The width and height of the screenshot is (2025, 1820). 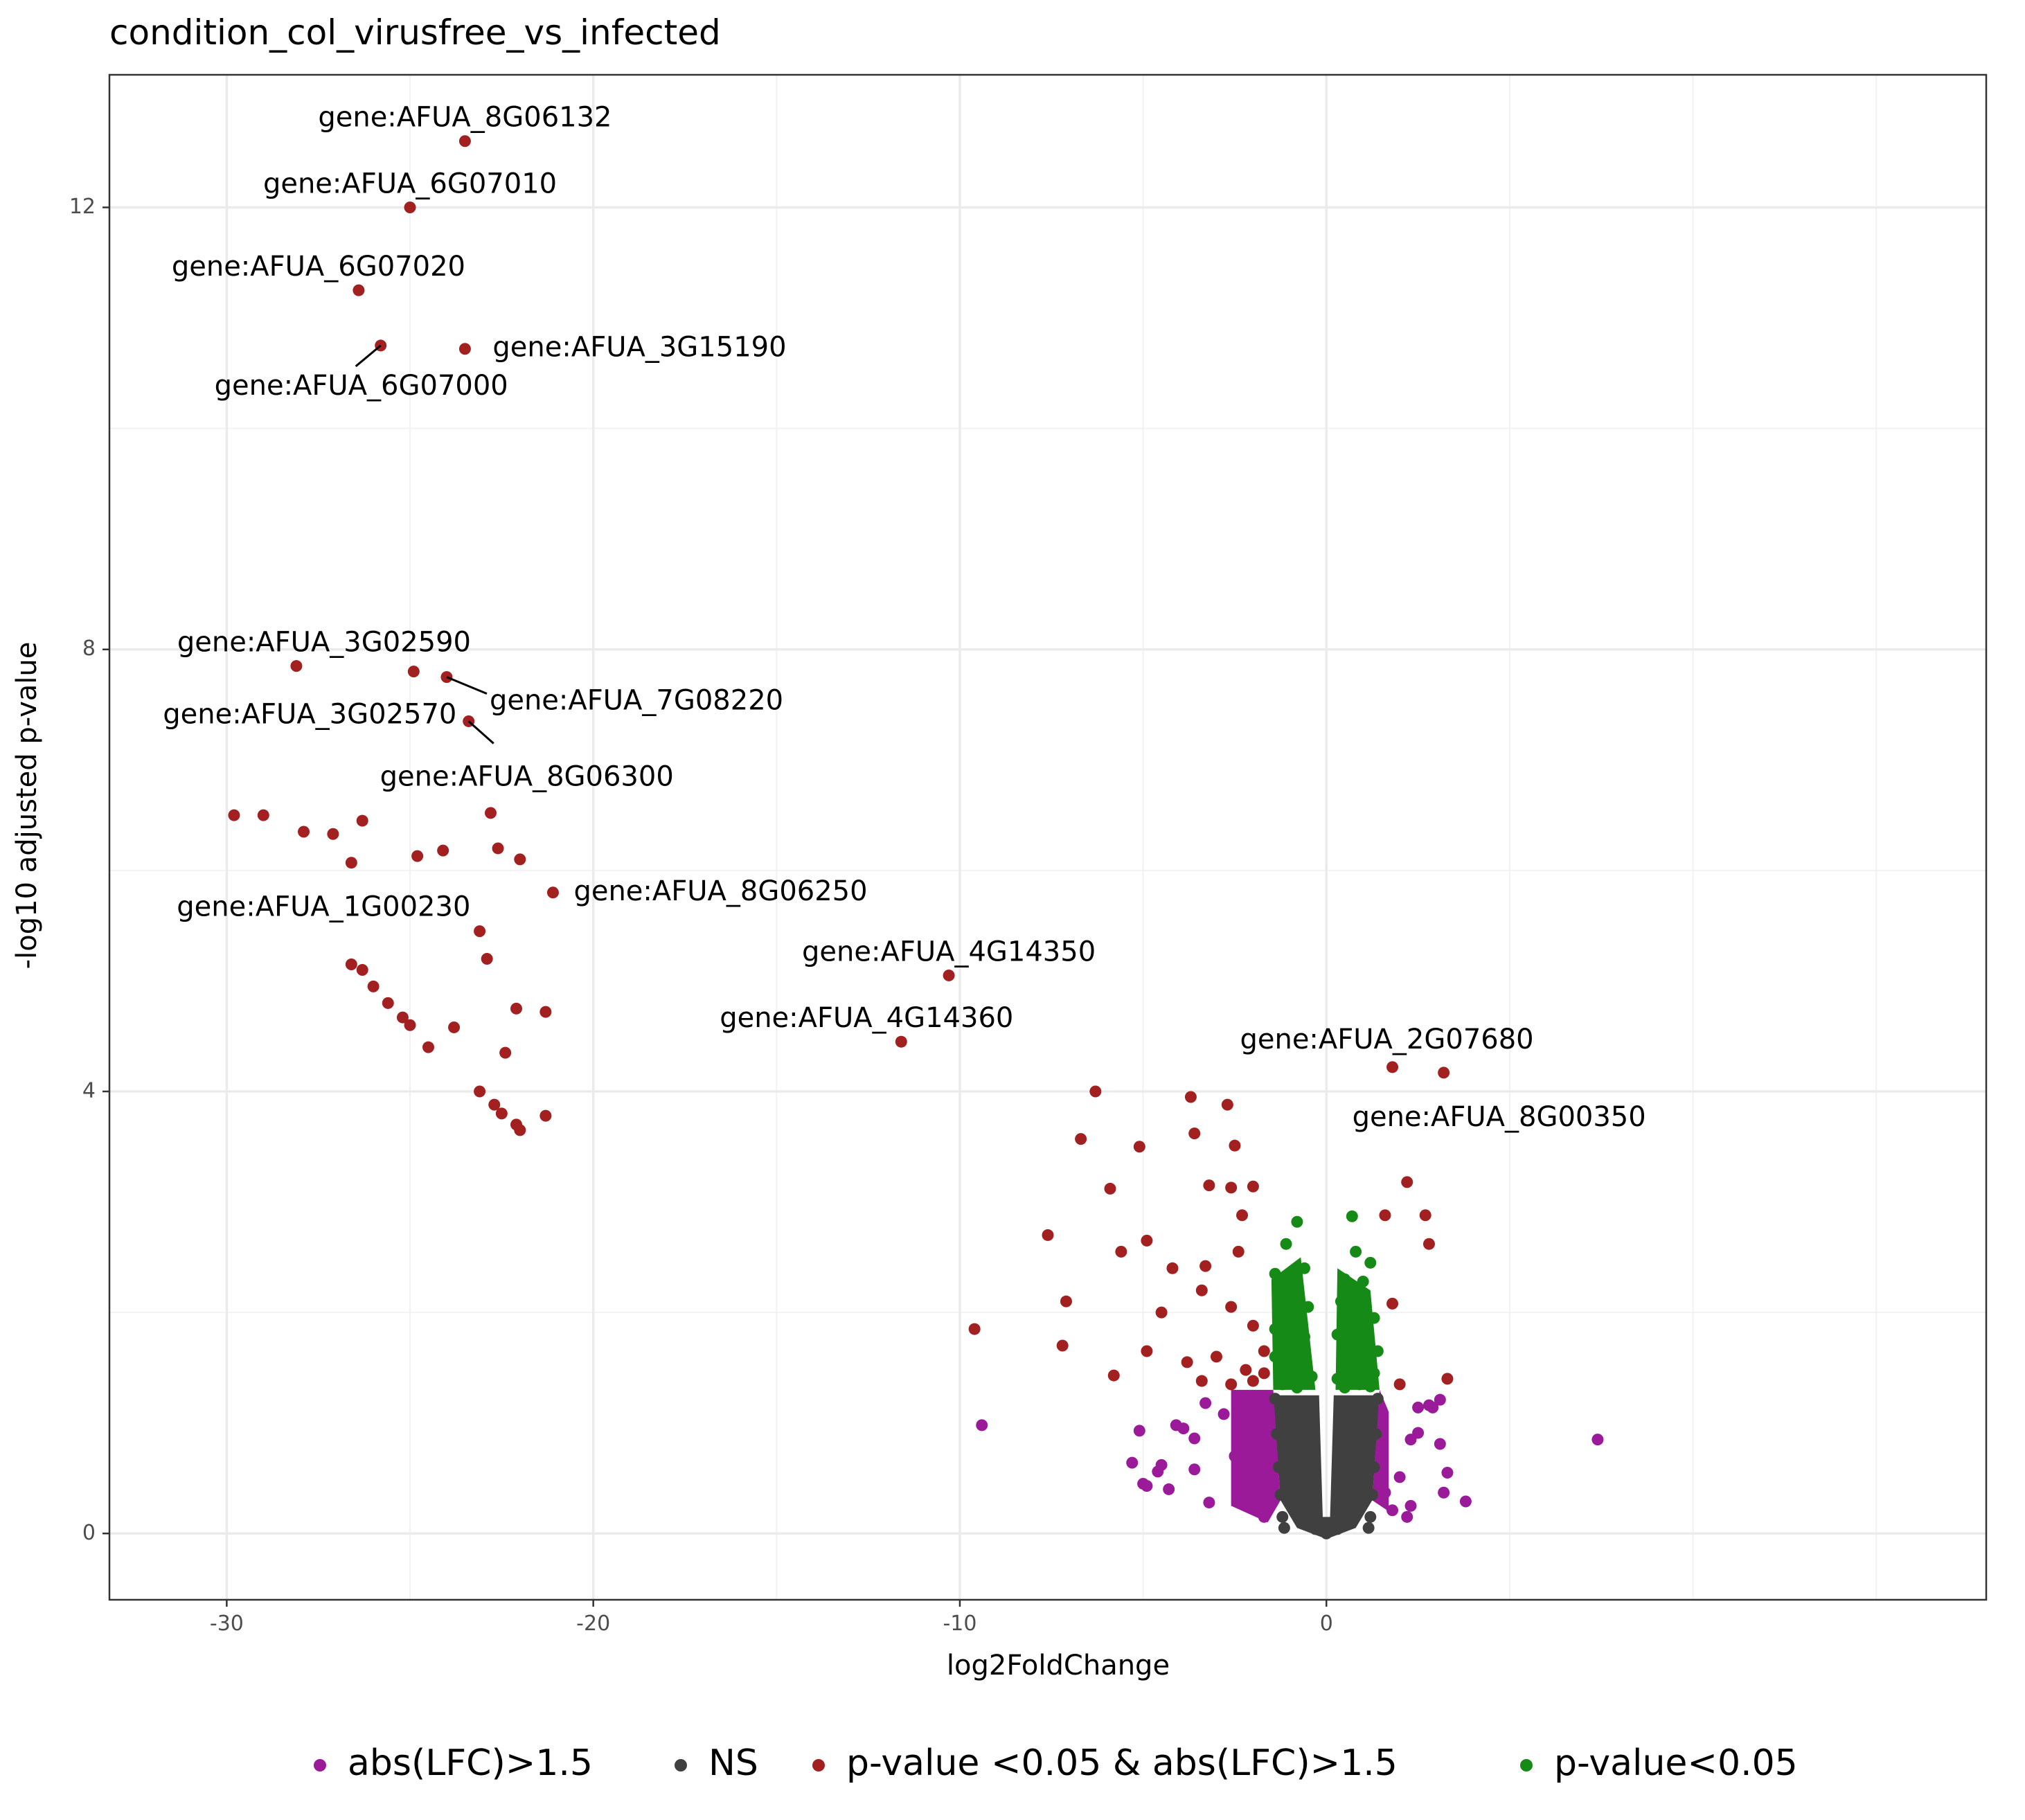 What do you see at coordinates (636, 701) in the screenshot?
I see `gene-label: gene:AFUA_7G08220` at bounding box center [636, 701].